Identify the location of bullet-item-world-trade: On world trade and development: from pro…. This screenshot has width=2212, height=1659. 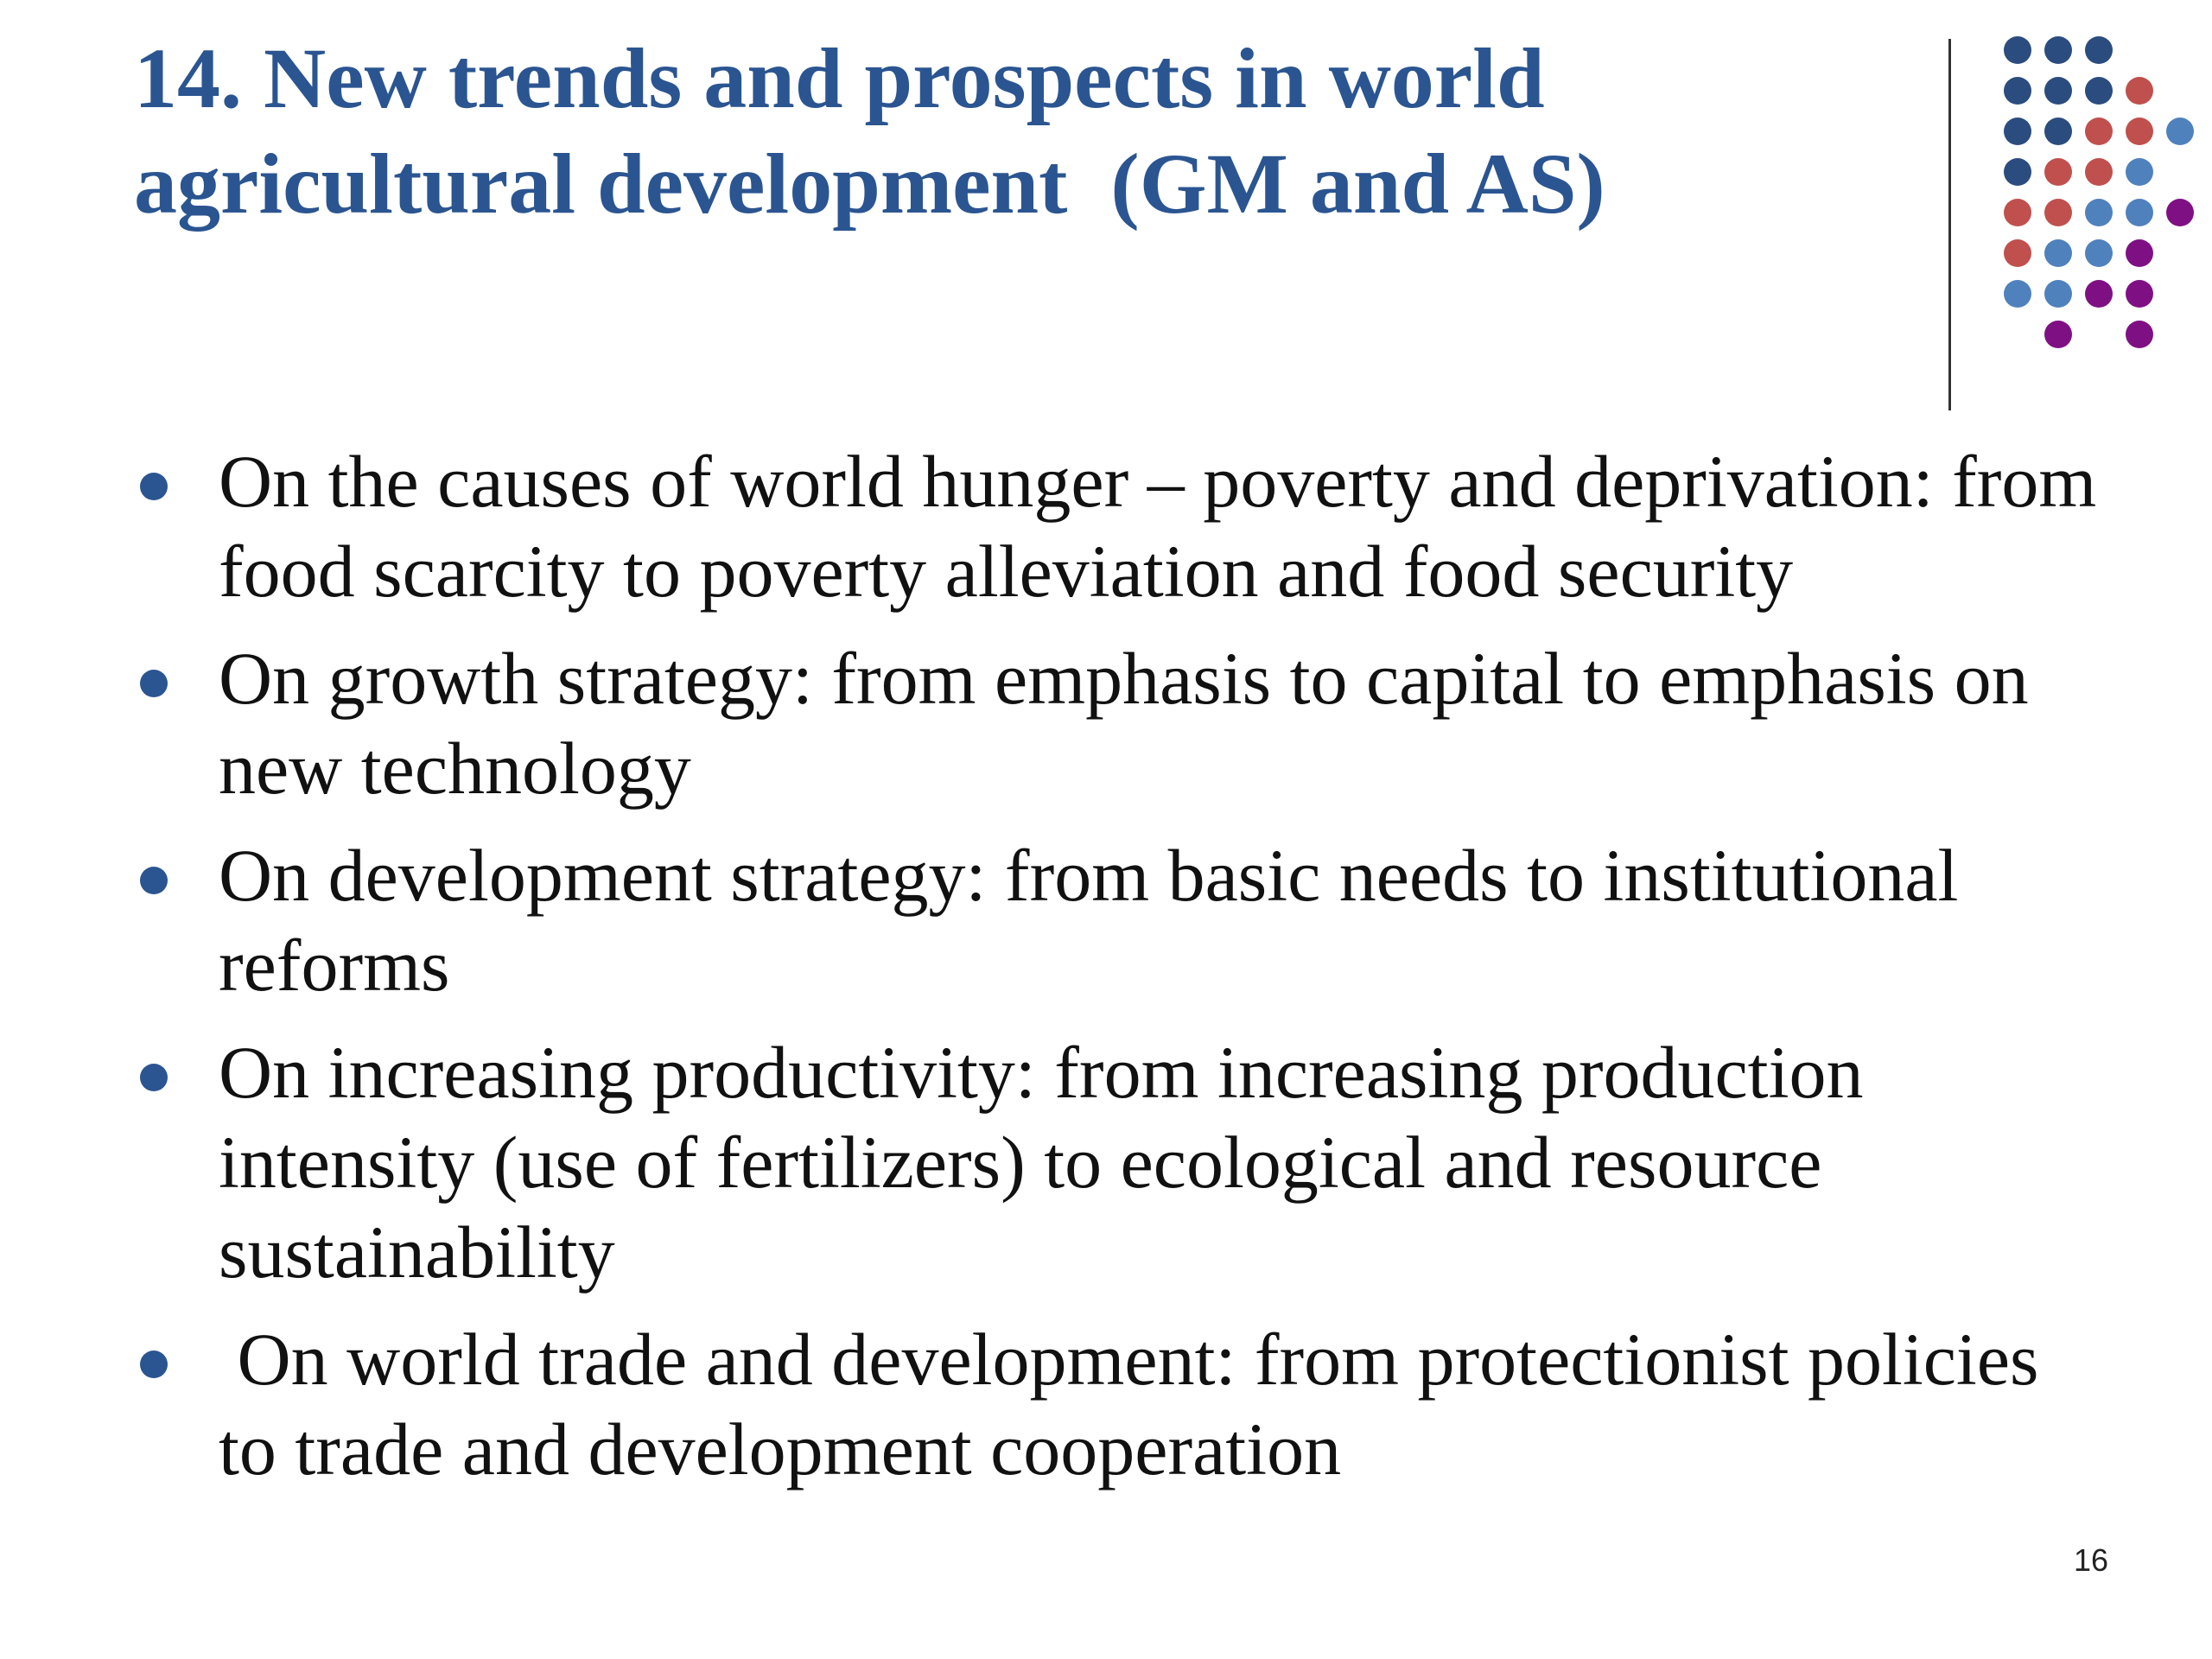
(1136, 1404).